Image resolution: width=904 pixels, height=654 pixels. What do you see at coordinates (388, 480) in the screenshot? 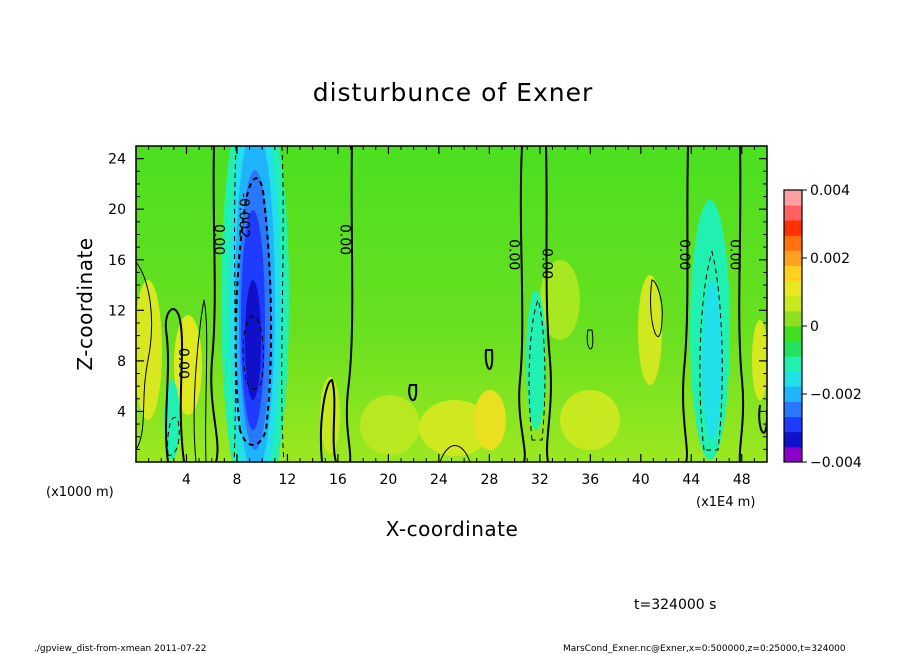
I see `x-tick-label: 20` at bounding box center [388, 480].